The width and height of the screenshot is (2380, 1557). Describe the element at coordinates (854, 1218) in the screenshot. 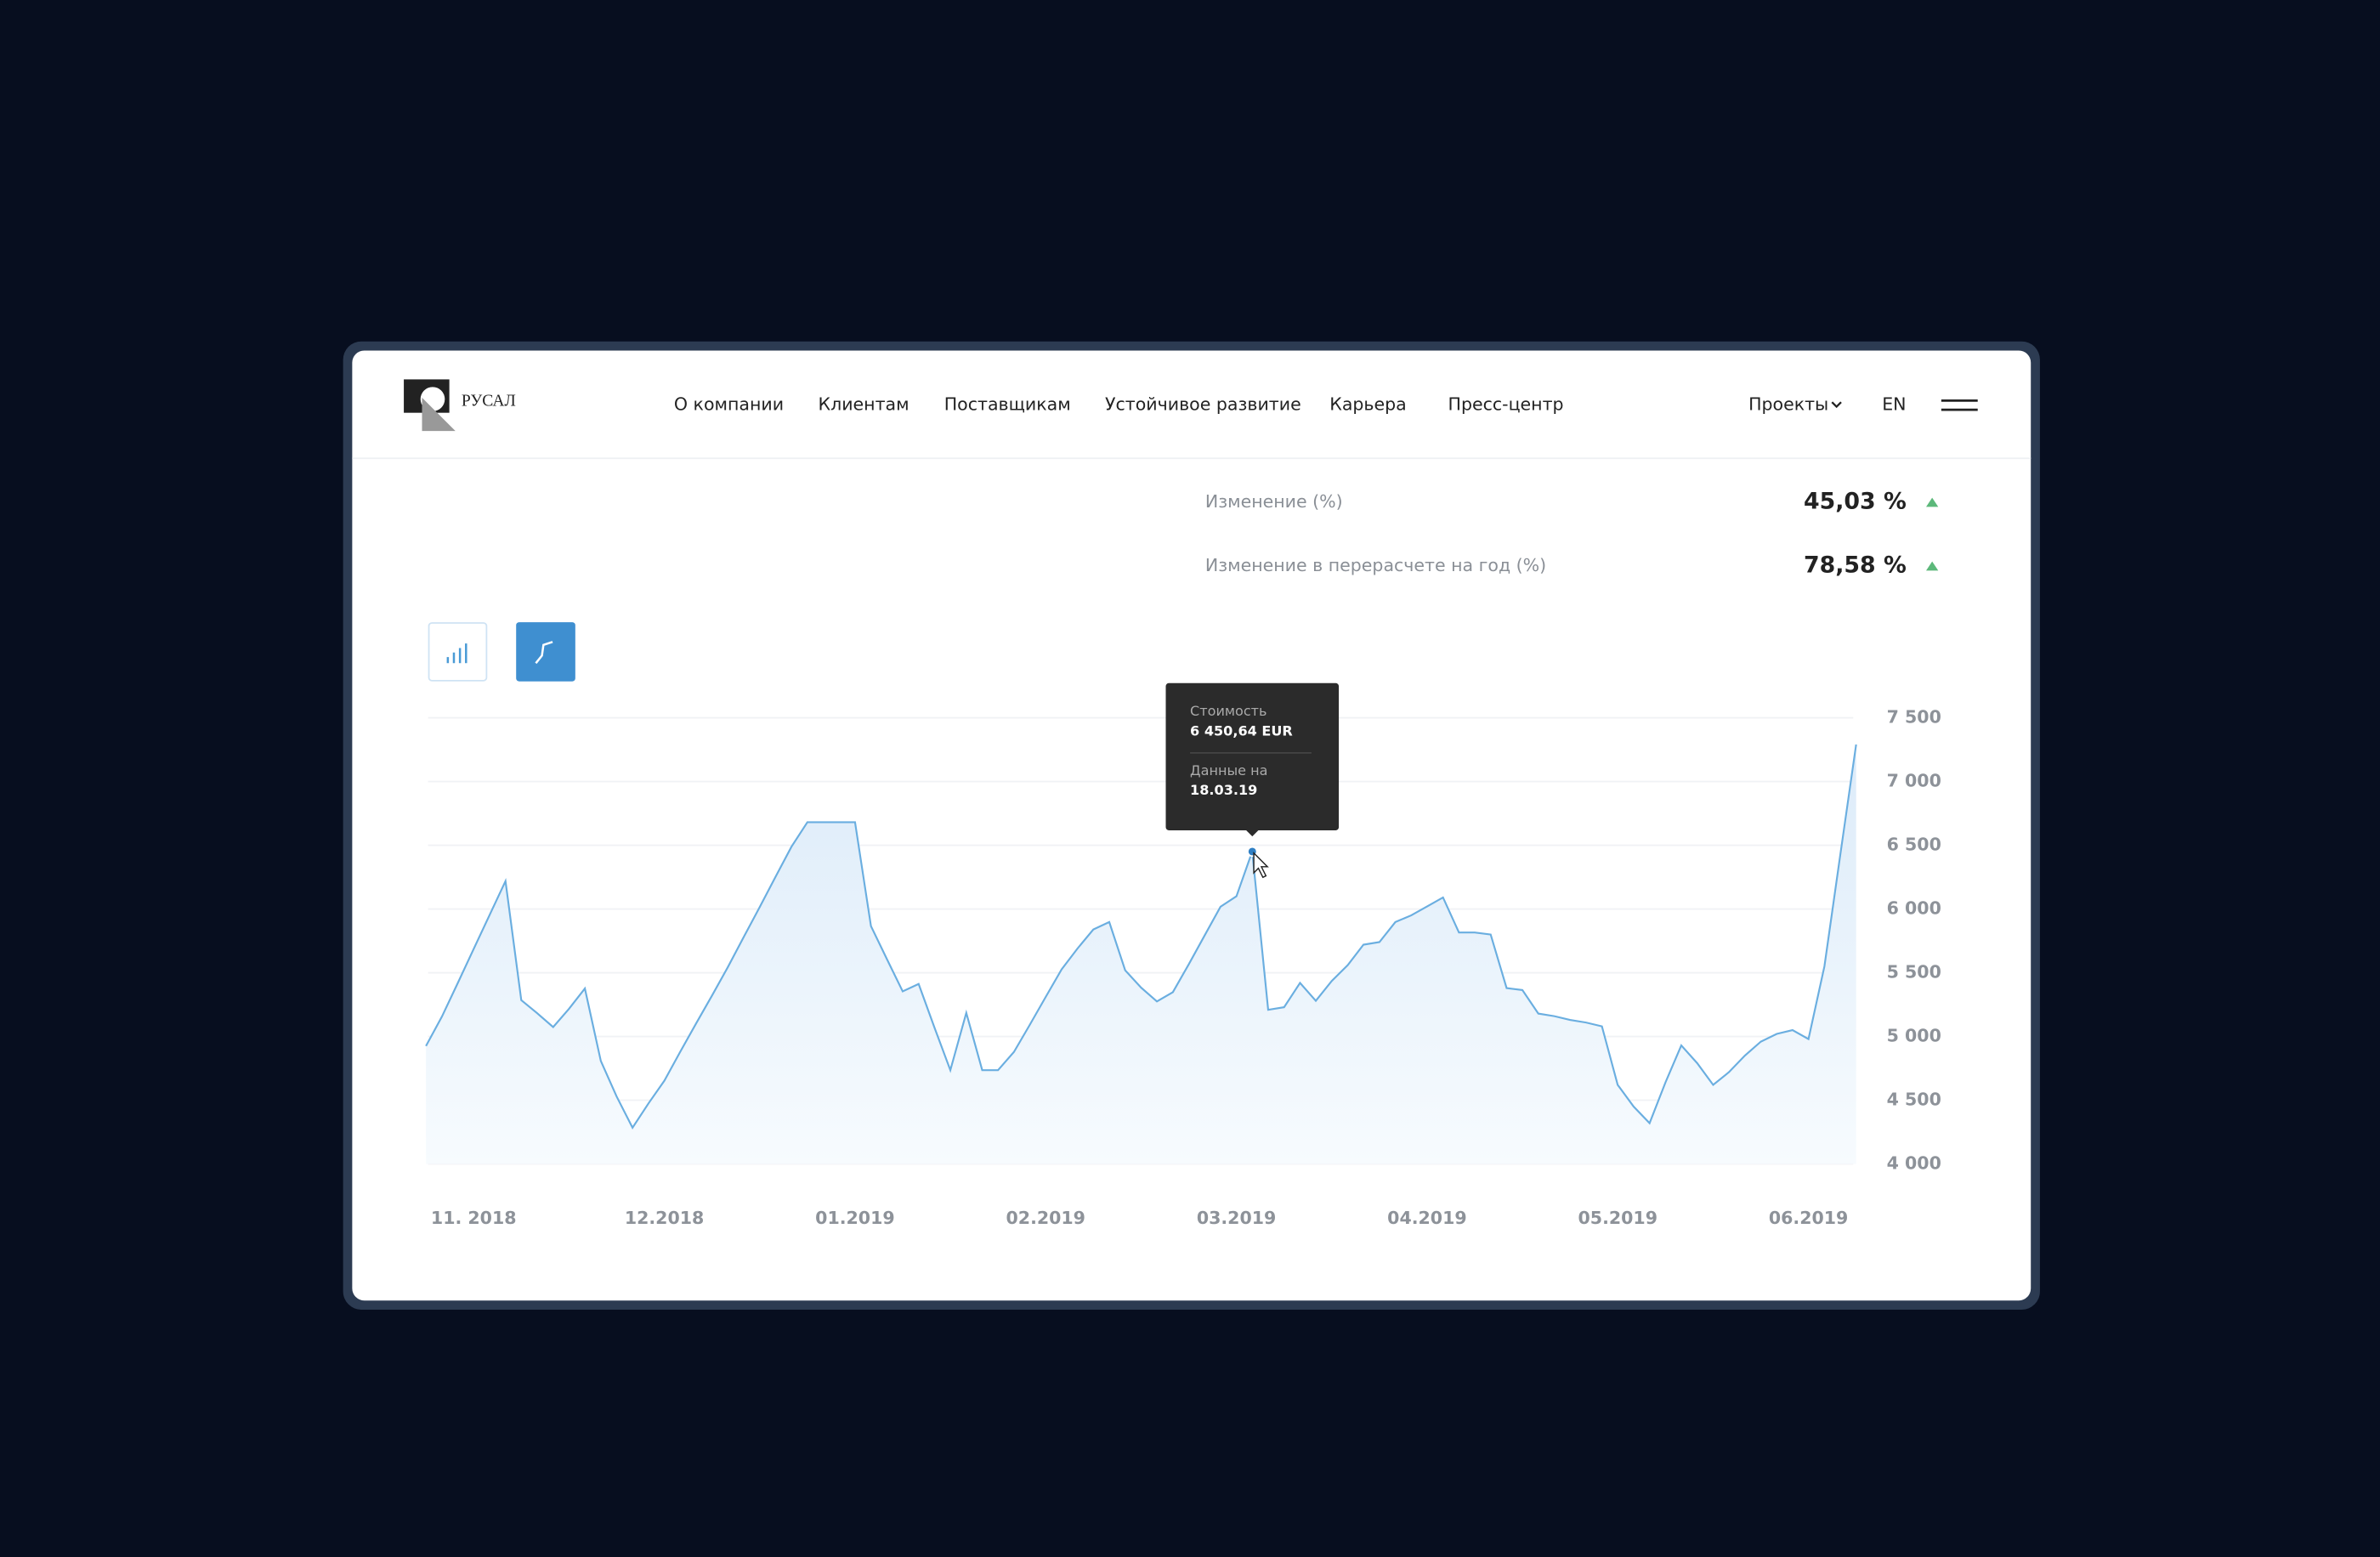

I see `x-tick-label: 01.2019` at that location.